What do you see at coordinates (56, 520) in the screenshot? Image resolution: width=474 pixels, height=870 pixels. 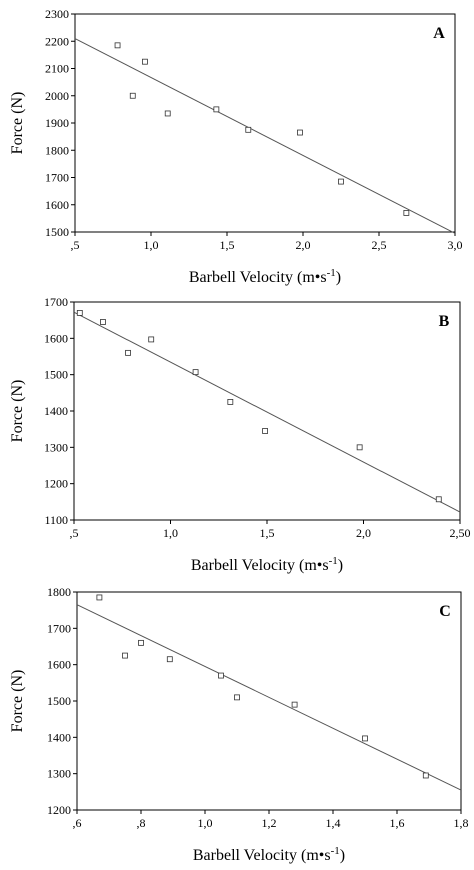 I see `y-tick-label: 1100` at bounding box center [56, 520].